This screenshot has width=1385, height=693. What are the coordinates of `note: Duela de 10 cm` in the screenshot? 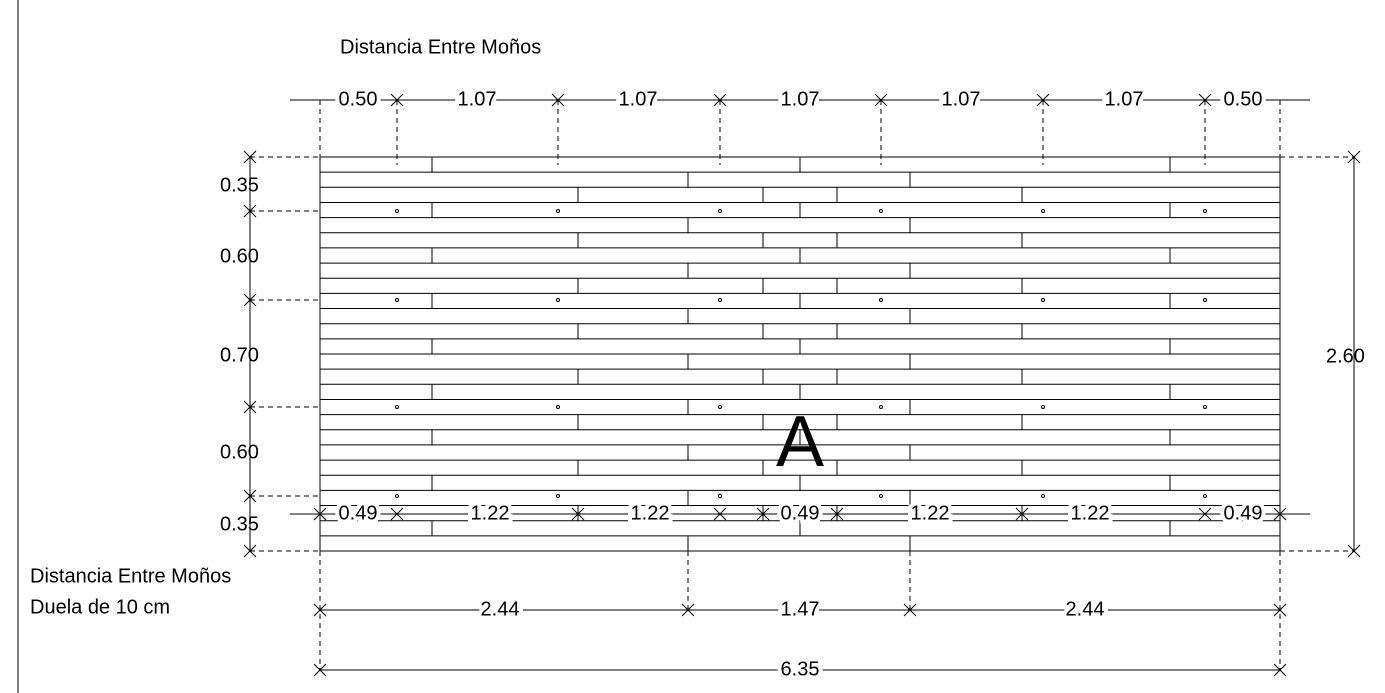 It's located at (100, 607).